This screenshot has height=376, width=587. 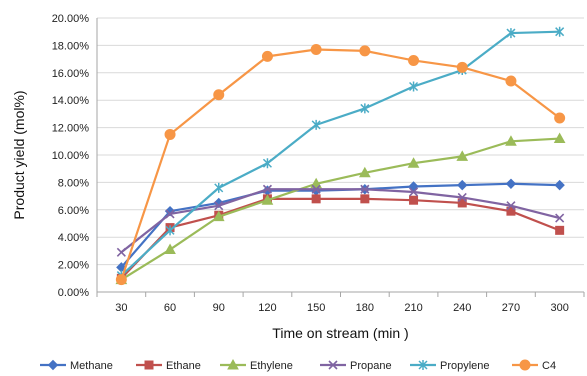 I want to click on y-tick-label: 4.00%, so click(x=73, y=238).